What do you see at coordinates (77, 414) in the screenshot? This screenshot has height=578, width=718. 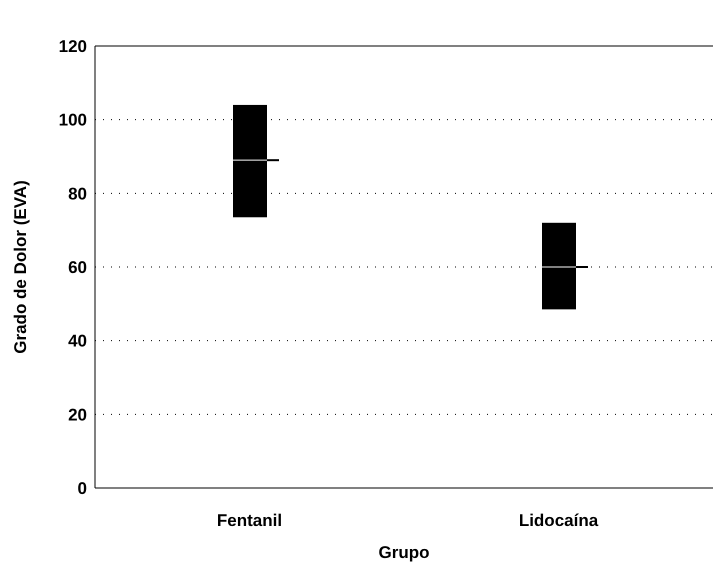 I see `y-tick-label: 20` at bounding box center [77, 414].